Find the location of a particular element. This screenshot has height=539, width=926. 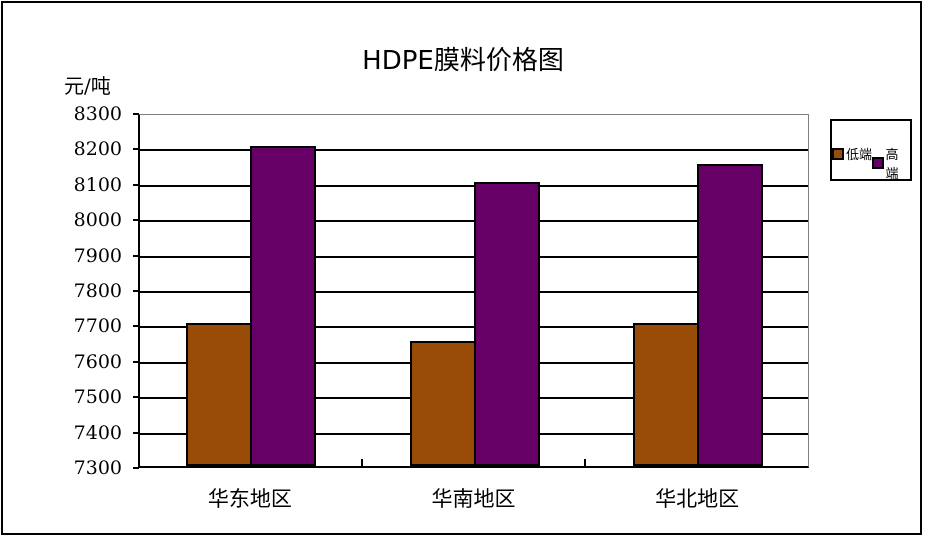

legend-item-low: 低端 is located at coordinates (852, 153).